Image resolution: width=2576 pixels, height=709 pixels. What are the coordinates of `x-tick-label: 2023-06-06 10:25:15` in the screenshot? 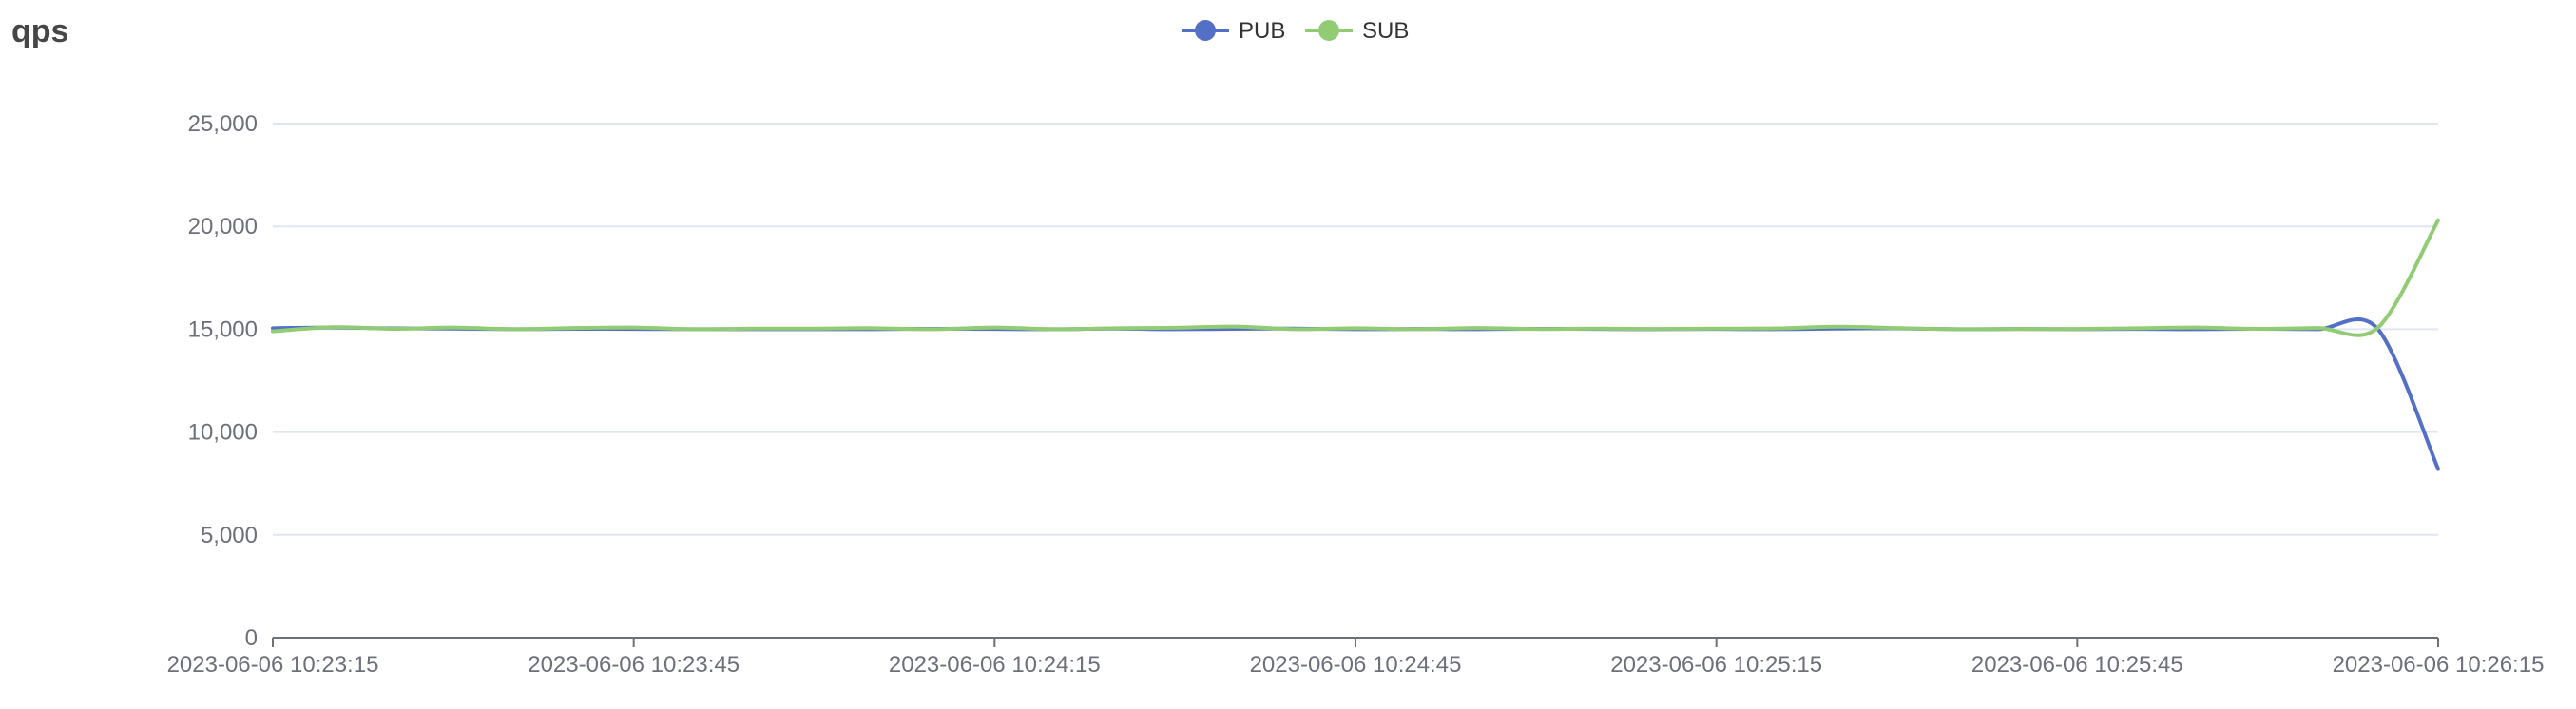 It's located at (1716, 665).